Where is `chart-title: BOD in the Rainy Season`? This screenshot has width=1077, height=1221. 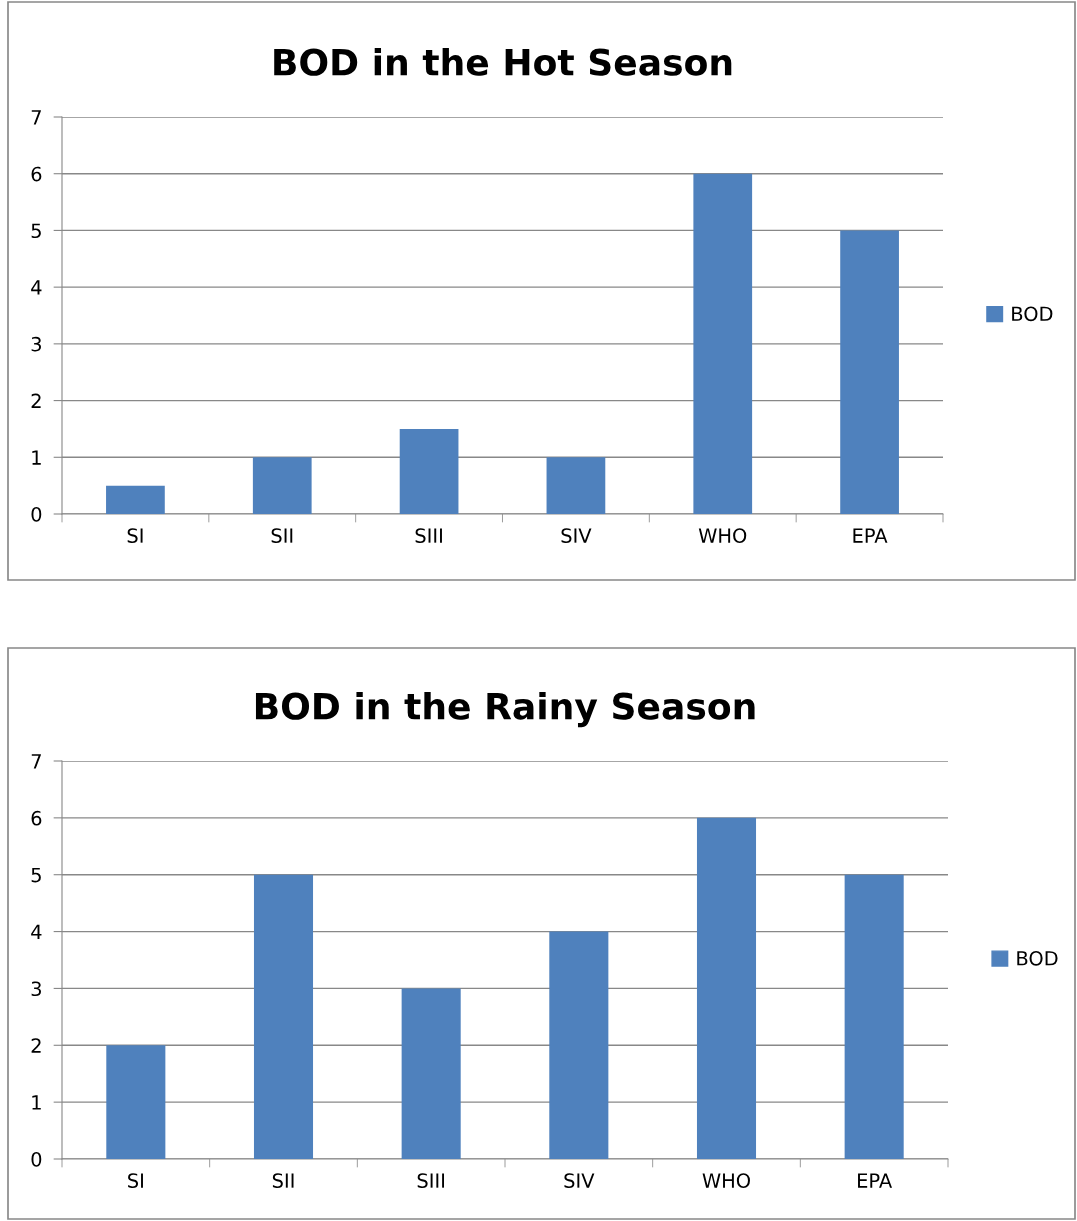 chart-title: BOD in the Rainy Season is located at coordinates (505, 709).